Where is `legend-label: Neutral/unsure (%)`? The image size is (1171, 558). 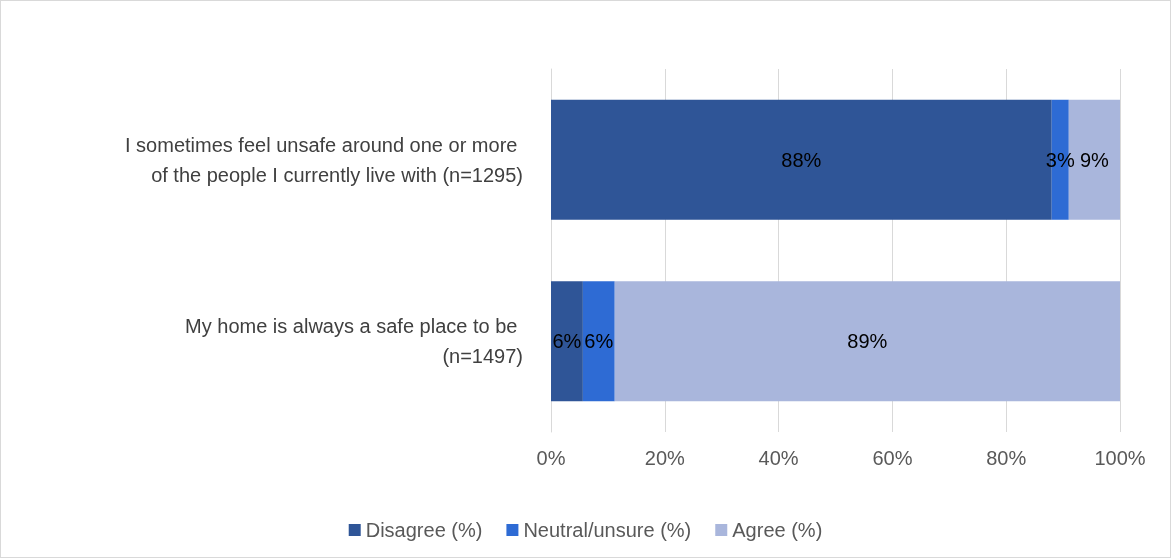 legend-label: Neutral/unsure (%) is located at coordinates (607, 530).